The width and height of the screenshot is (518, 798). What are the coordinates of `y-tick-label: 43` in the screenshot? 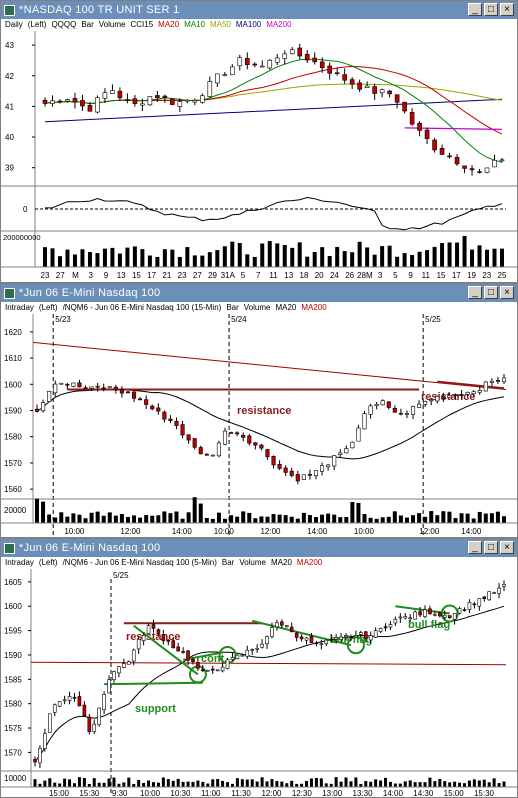 It's located at (9, 45).